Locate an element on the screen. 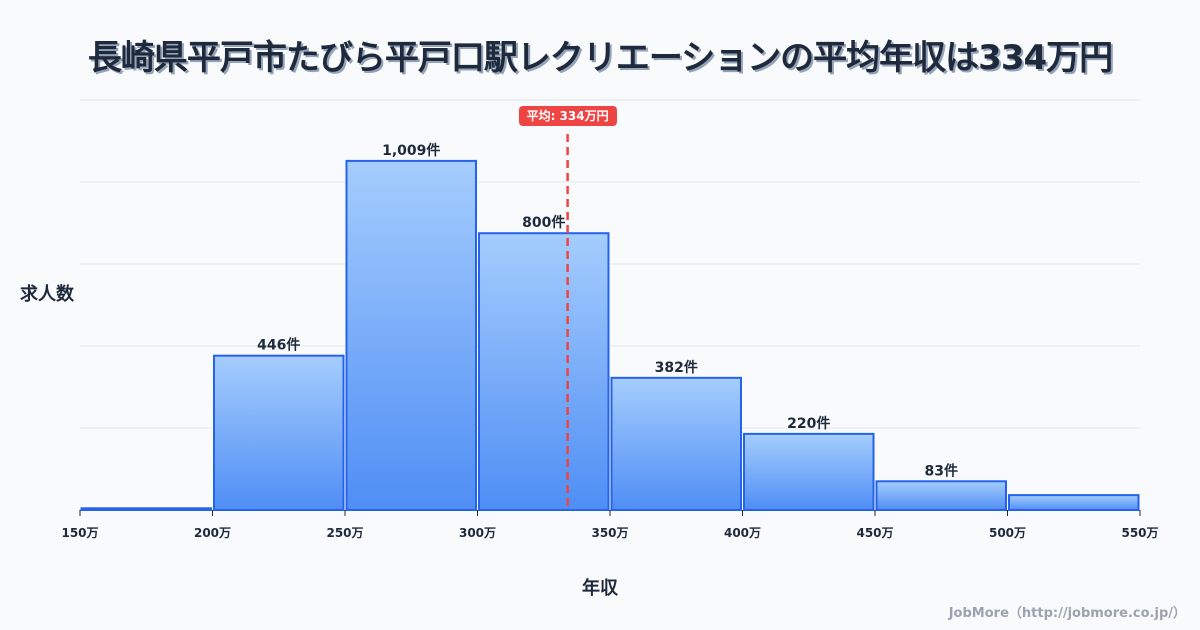 The width and height of the screenshot is (1200, 630). x-axis: 150万 200万 250万 300万 350万 400万 450万 500万 550万 is located at coordinates (610, 525).